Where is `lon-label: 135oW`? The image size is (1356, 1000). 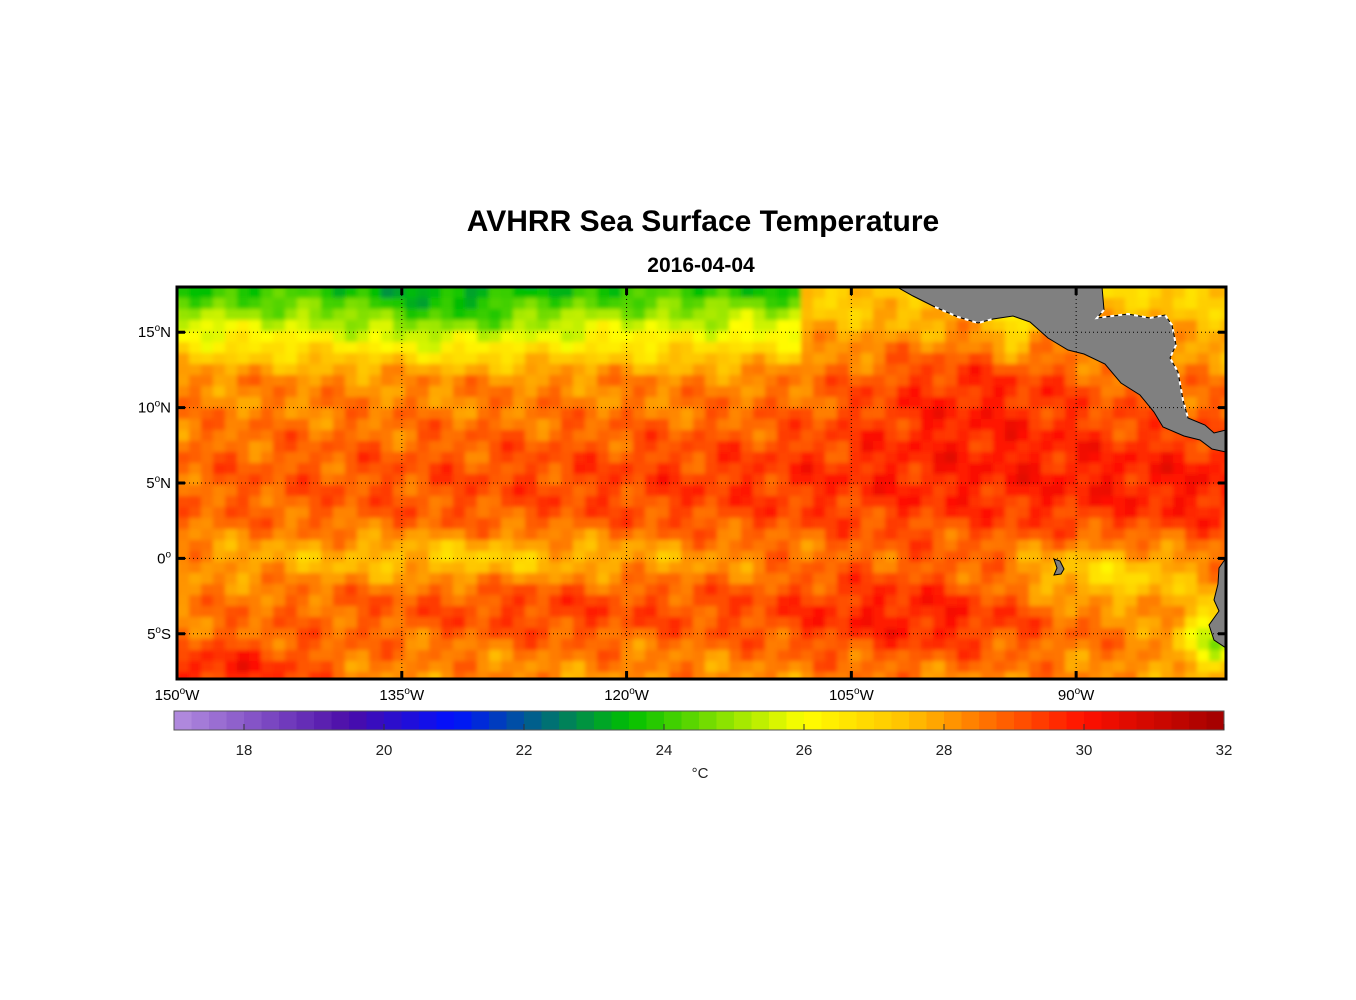
lon-label: 135oW is located at coordinates (402, 695).